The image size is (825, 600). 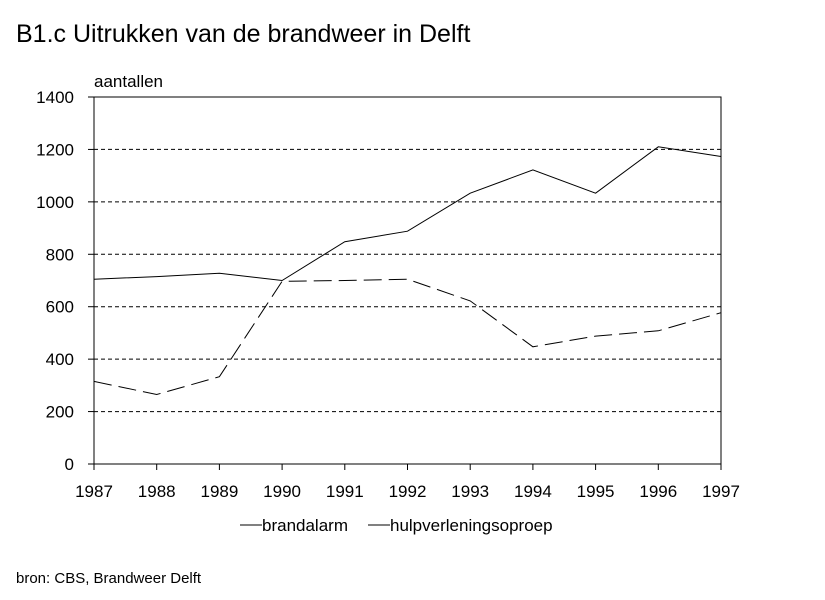 I want to click on x-tick-label: 1995, so click(x=596, y=491).